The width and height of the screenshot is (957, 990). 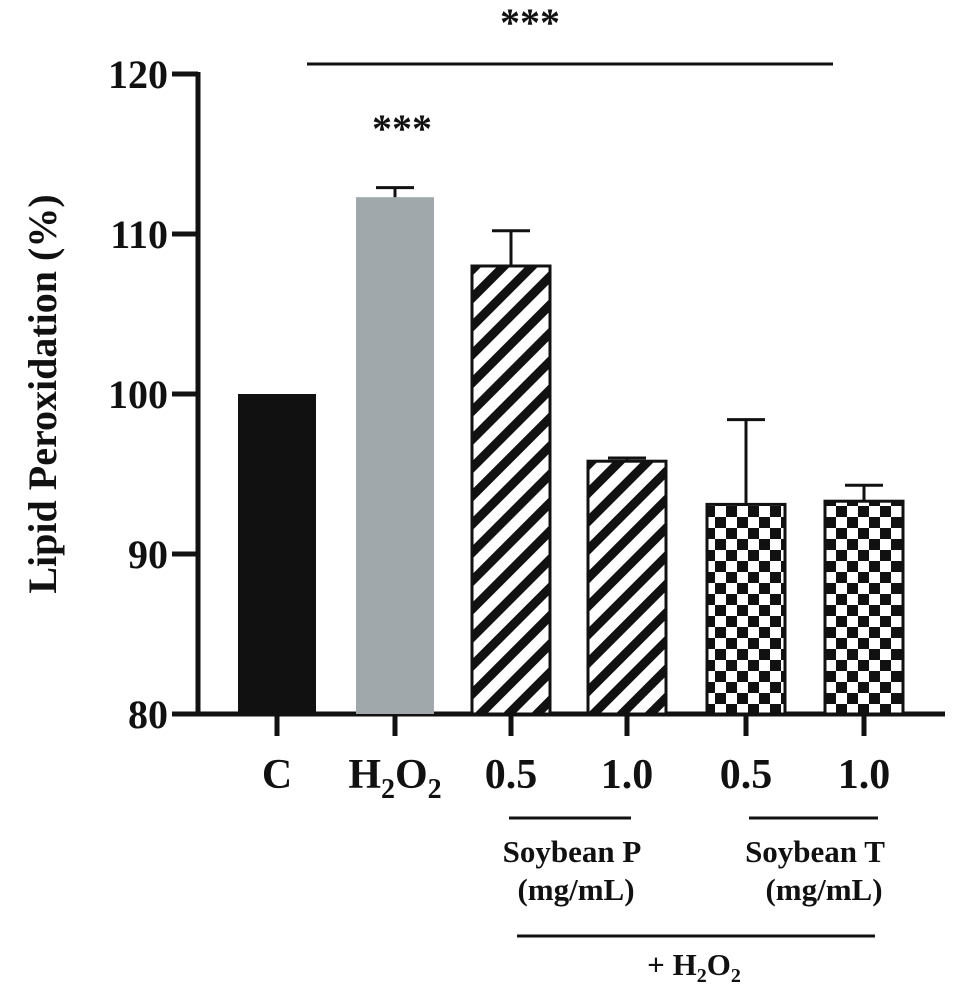 What do you see at coordinates (576, 759) in the screenshot?
I see `x-ticks: C H2O2 0.5 1.0 0.5 1.0` at bounding box center [576, 759].